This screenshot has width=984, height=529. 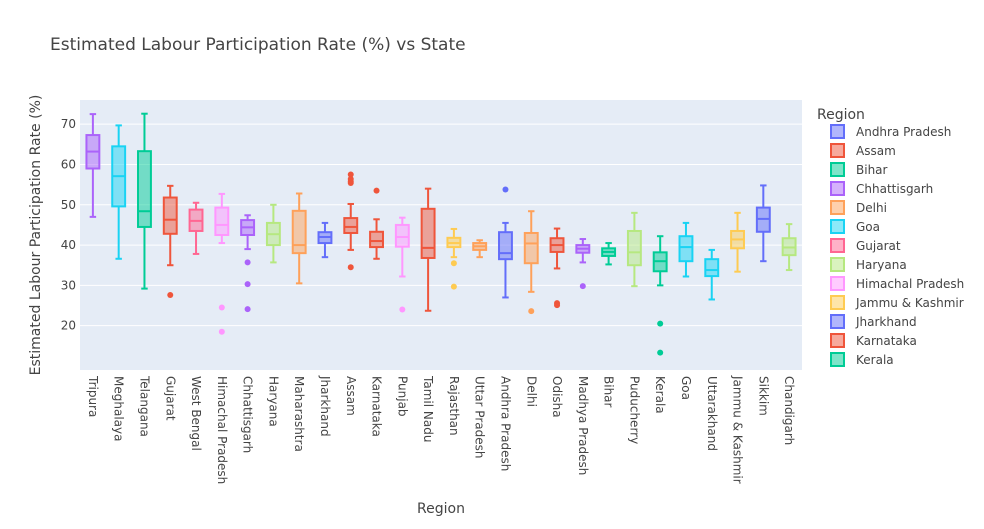 What do you see at coordinates (583, 425) in the screenshot?
I see `x-tick-label: Madhya Pradesh` at bounding box center [583, 425].